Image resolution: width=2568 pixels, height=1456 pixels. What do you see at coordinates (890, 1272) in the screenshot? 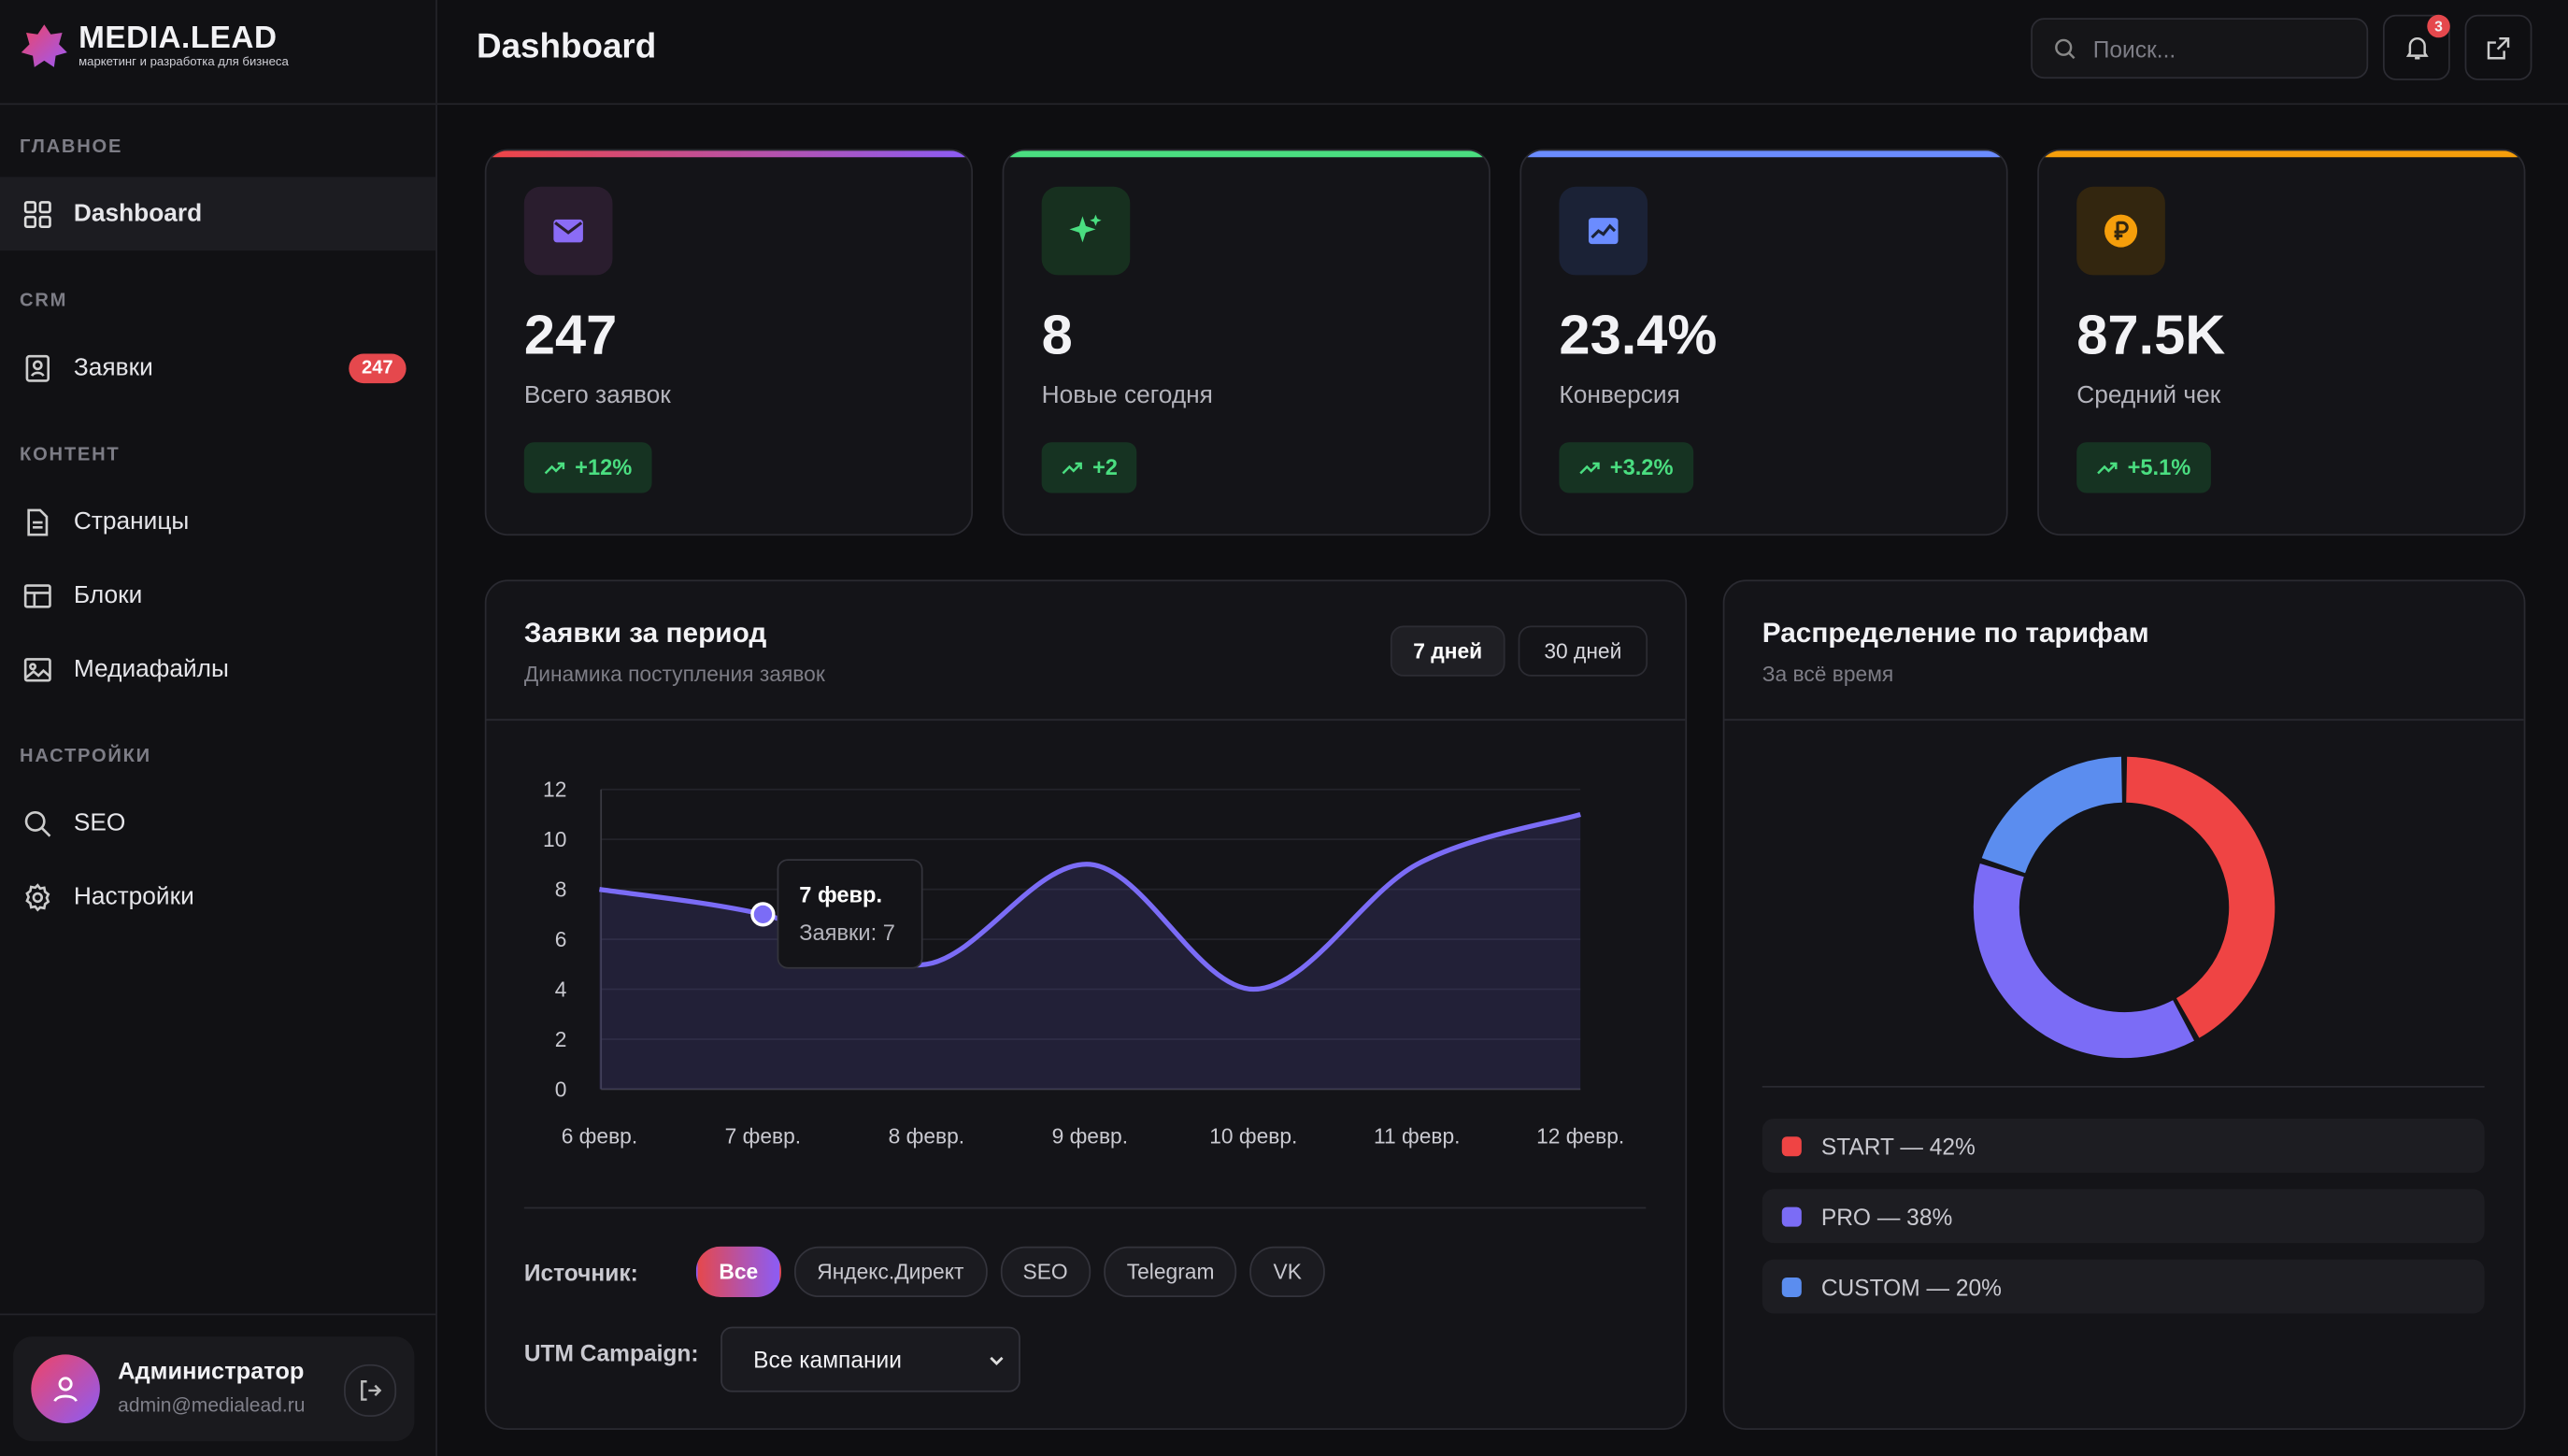
I see `source-filter: Яндекс.Директ` at bounding box center [890, 1272].